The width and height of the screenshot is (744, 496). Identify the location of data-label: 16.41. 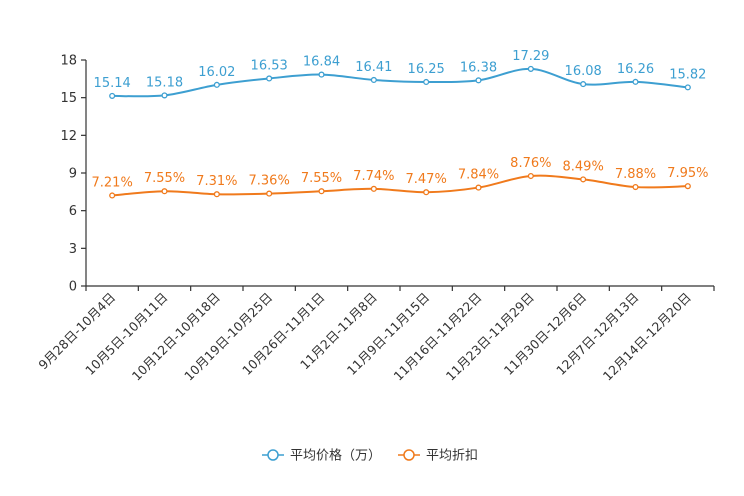
(373, 67).